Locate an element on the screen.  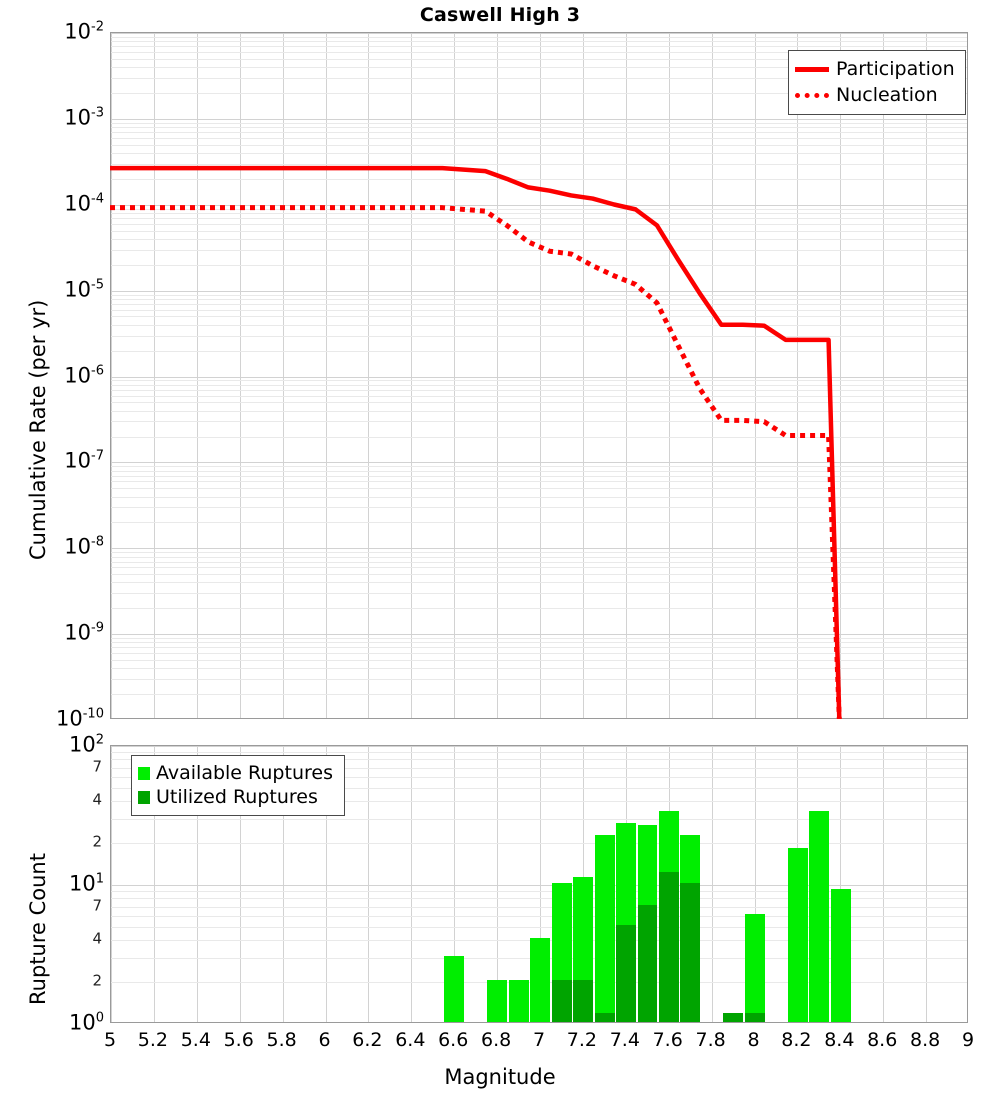
x-axis-tick-label: 5.2 is located at coordinates (152, 1040).